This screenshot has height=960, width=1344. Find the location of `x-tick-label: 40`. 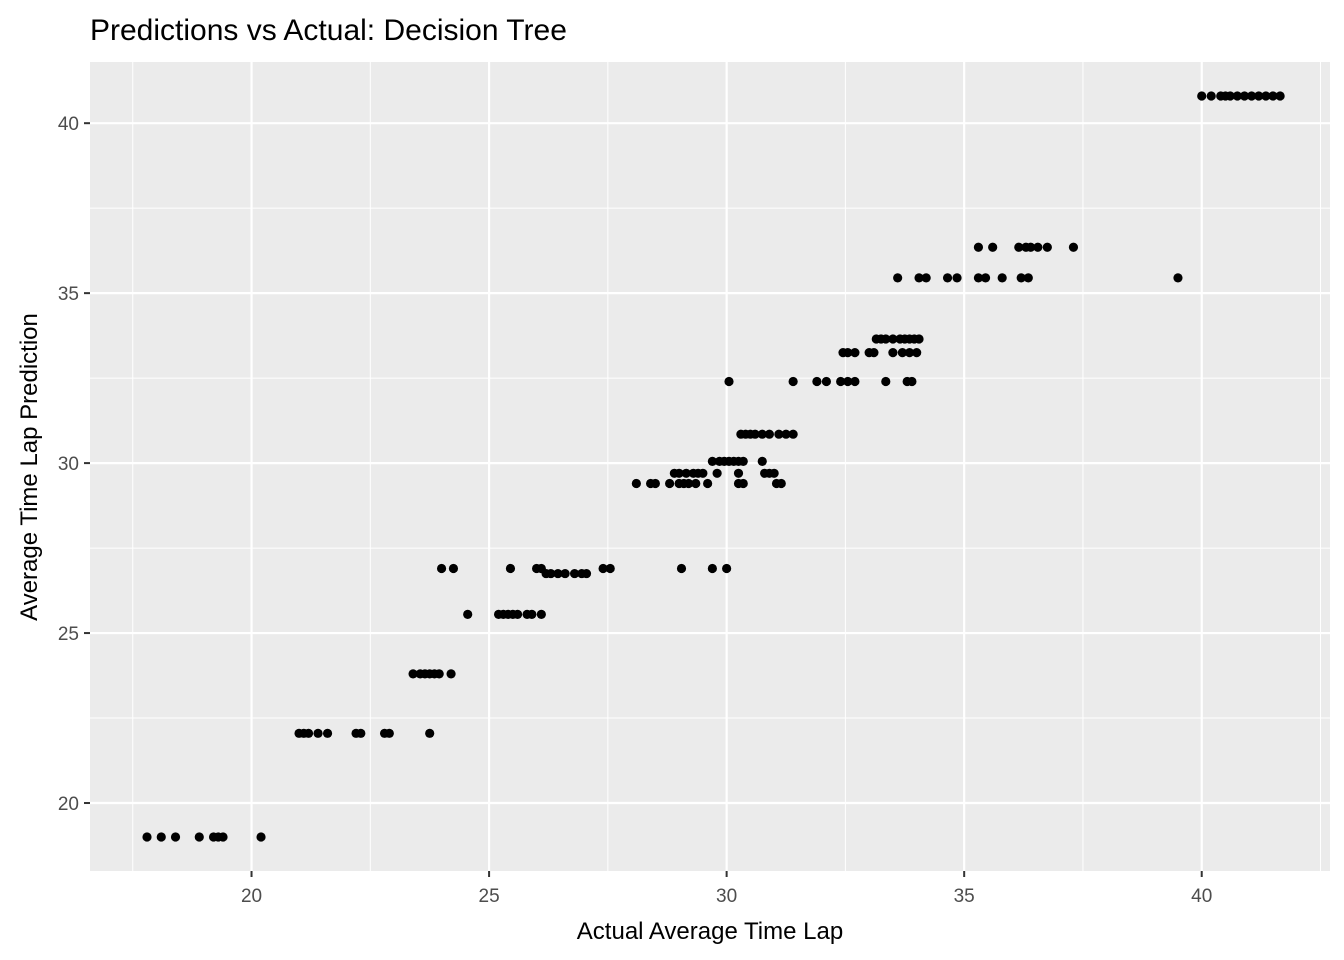

x-tick-label: 40 is located at coordinates (1201, 896).